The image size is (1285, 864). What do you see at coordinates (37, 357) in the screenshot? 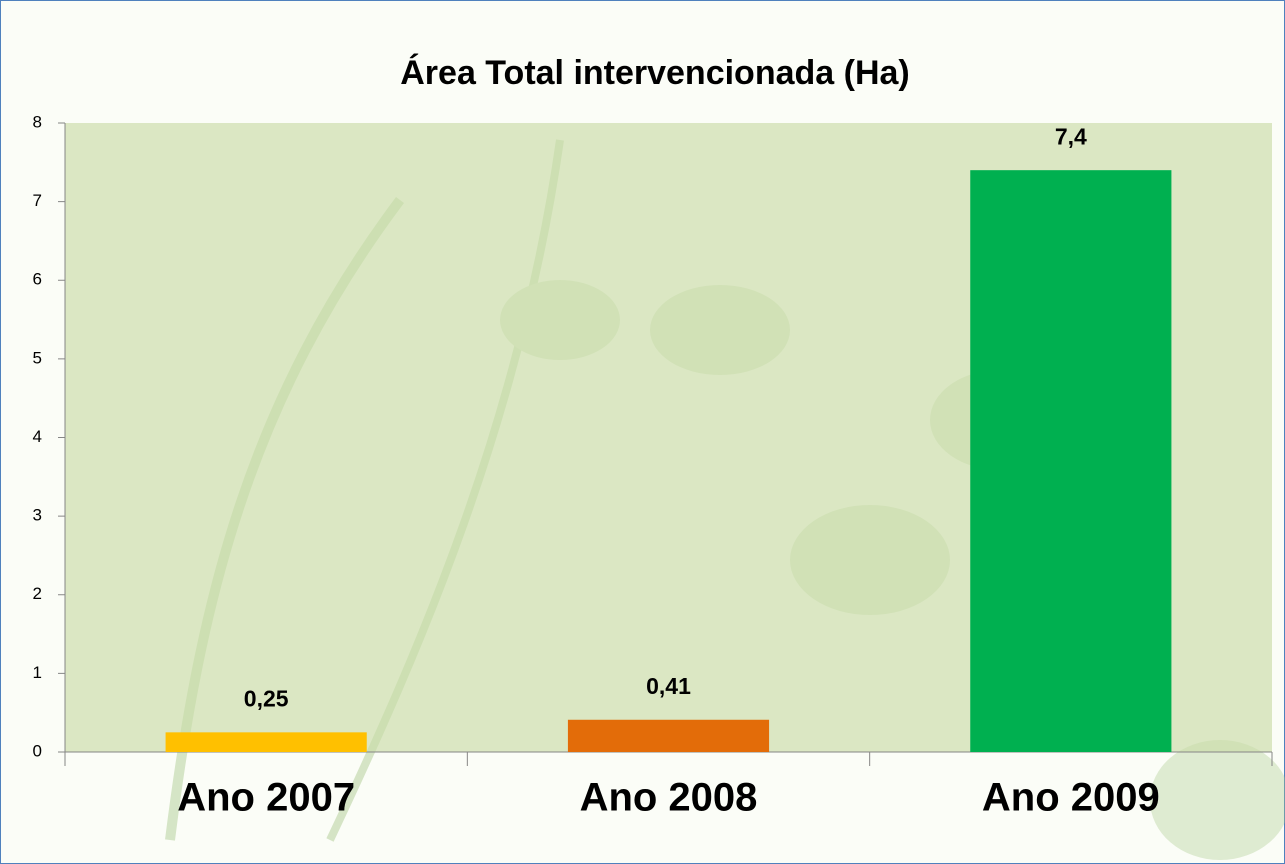
I see `y-tick-label: 5` at bounding box center [37, 357].